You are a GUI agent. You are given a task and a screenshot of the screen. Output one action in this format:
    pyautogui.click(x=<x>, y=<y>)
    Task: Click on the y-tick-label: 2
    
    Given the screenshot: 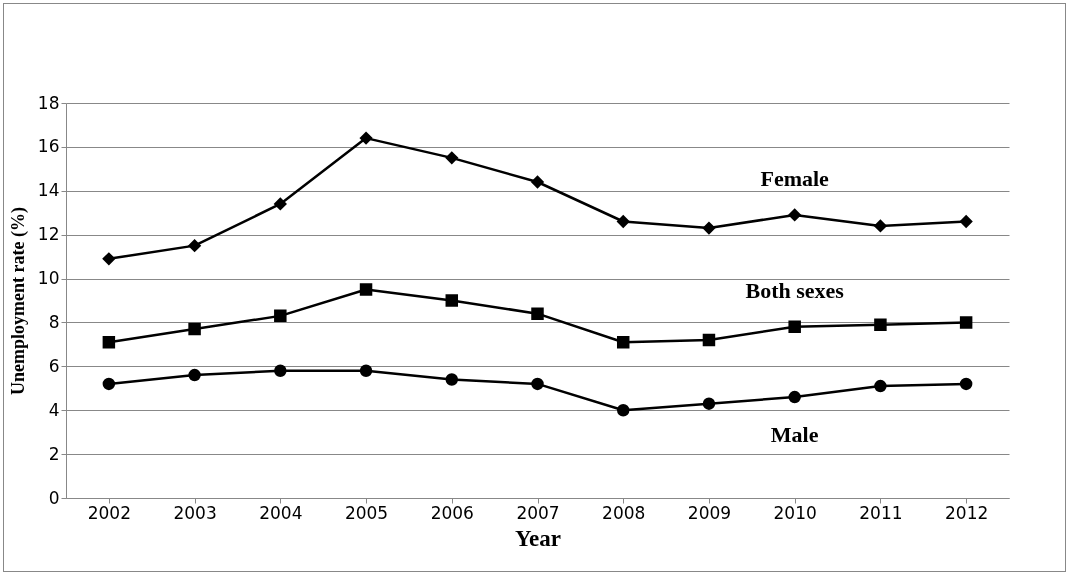 What is the action you would take?
    pyautogui.click(x=54, y=453)
    